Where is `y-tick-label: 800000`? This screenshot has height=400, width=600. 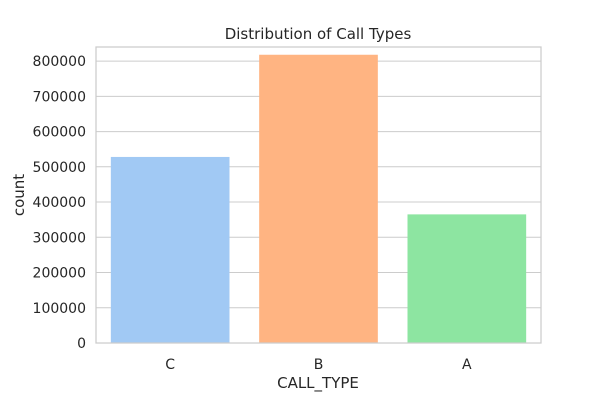 y-tick-label: 800000 is located at coordinates (59, 62).